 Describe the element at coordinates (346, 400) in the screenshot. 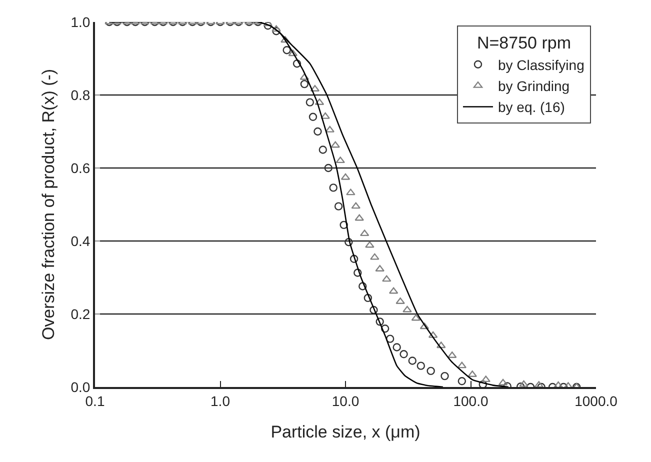

I see `x-tick-label: 10.0` at that location.